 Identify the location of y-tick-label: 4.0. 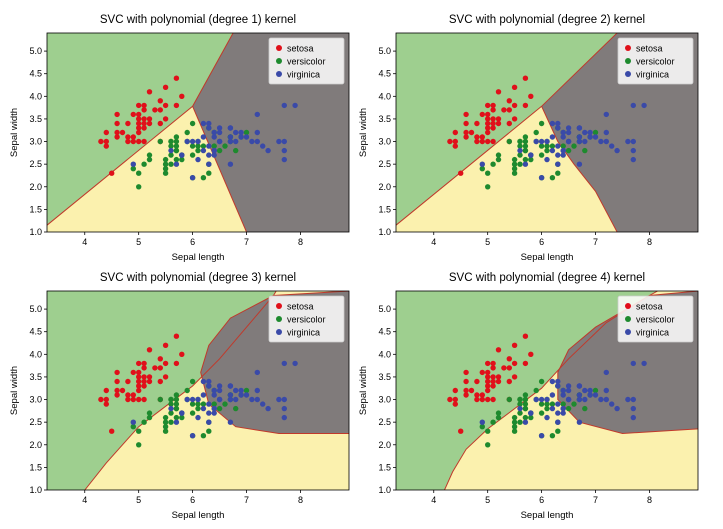
(35, 354).